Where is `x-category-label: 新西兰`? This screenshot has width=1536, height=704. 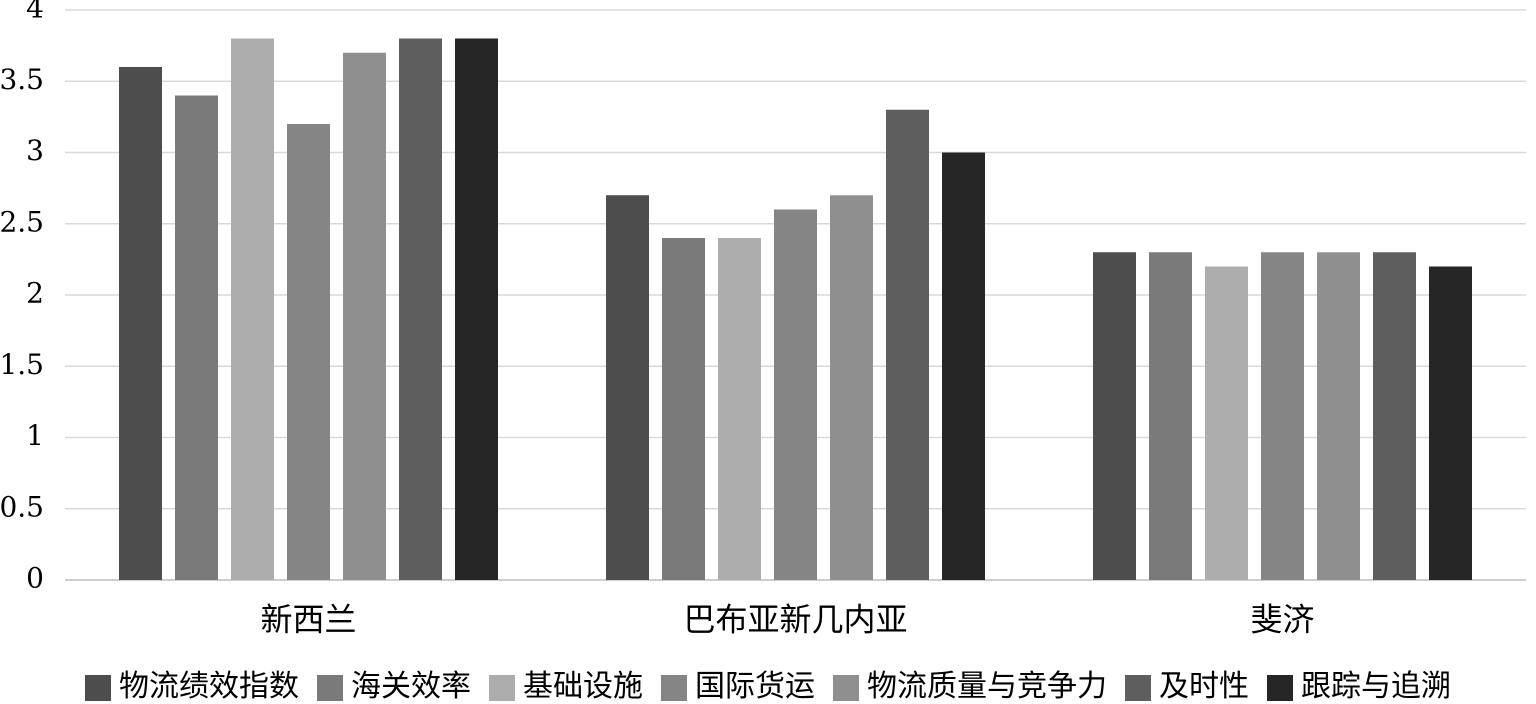 x-category-label: 新西兰 is located at coordinates (308, 620).